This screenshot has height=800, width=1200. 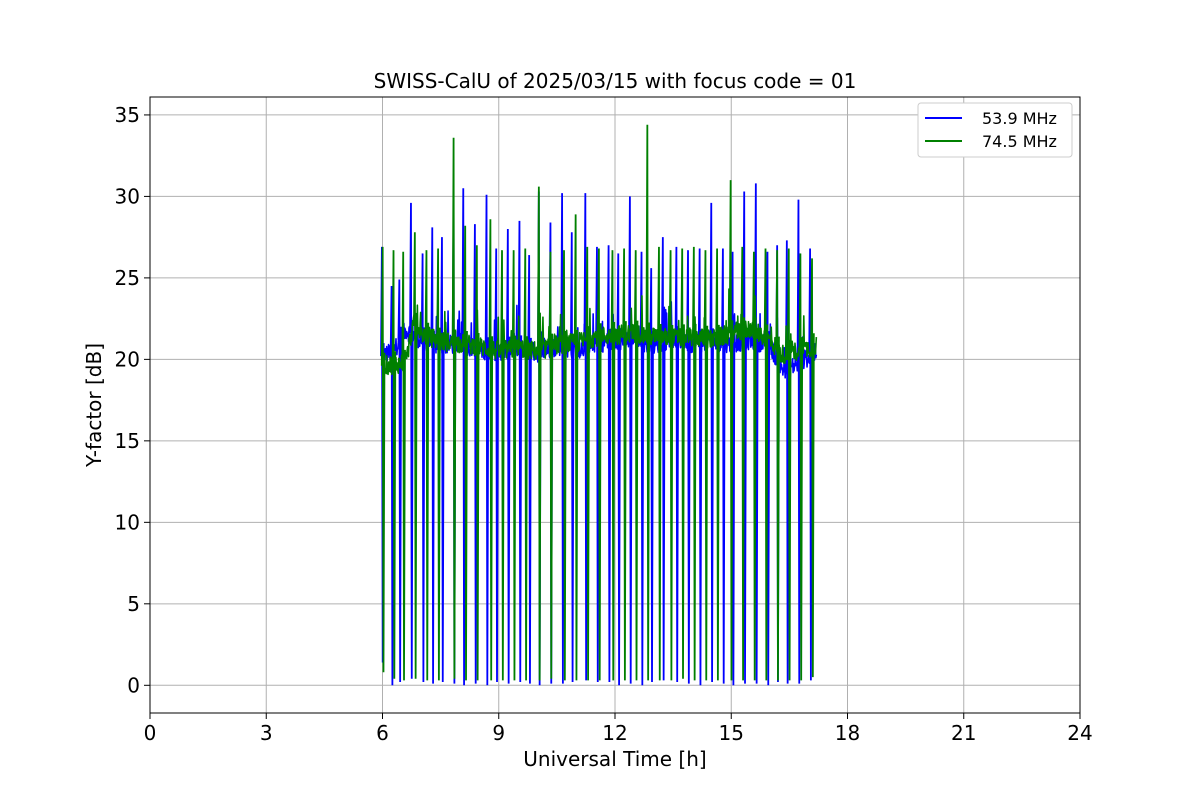 I want to click on x-tick-label: 9, so click(x=498, y=733).